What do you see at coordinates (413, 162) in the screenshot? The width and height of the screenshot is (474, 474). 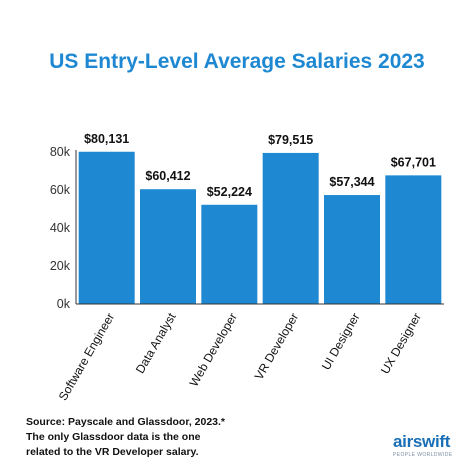 I see `data-label: $67,701` at bounding box center [413, 162].